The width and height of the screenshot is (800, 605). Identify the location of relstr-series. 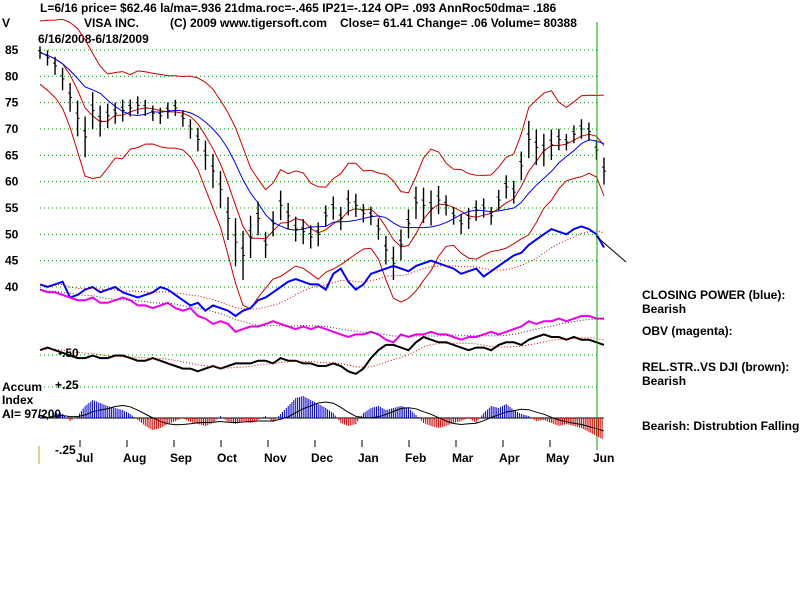
(322, 354).